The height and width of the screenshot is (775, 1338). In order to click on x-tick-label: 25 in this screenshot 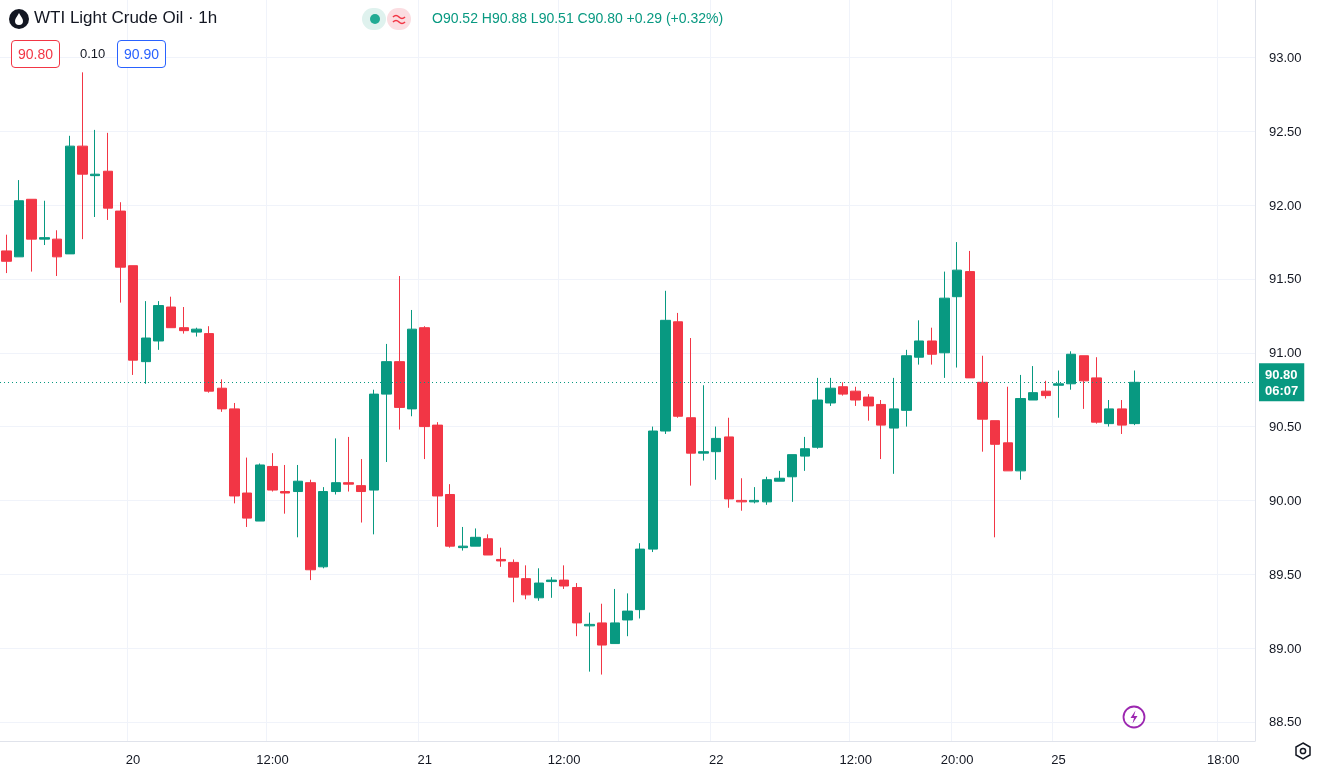, I will do `click(1058, 759)`.